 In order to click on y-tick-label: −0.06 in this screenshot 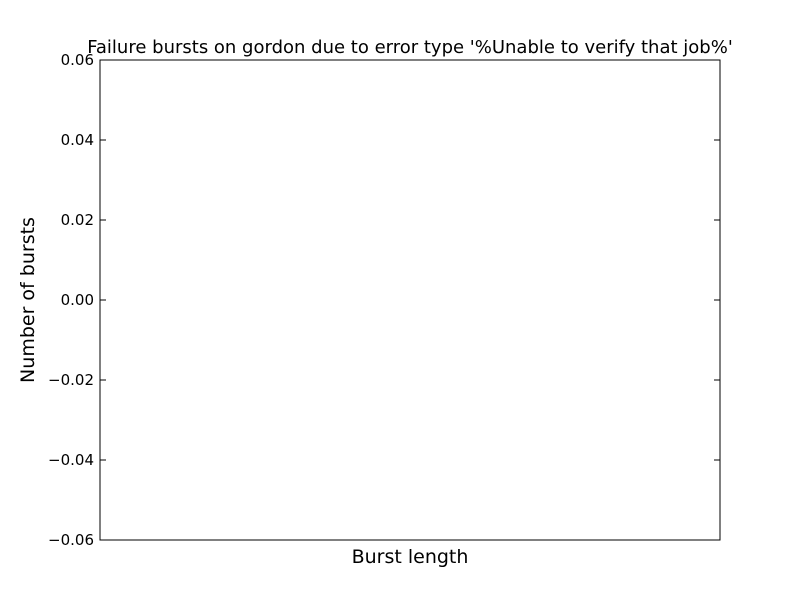, I will do `click(71, 540)`.